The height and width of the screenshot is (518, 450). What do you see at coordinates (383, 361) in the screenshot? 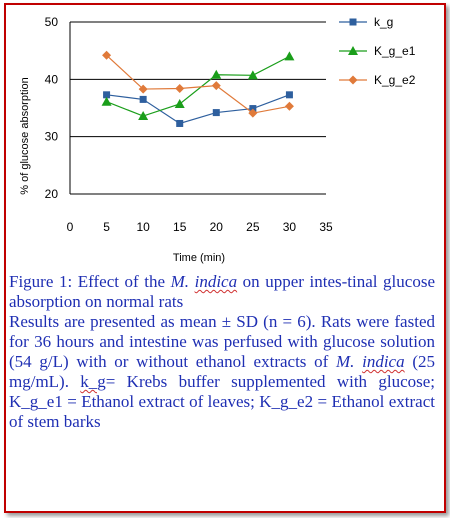
I see `notes-species: indica` at bounding box center [383, 361].